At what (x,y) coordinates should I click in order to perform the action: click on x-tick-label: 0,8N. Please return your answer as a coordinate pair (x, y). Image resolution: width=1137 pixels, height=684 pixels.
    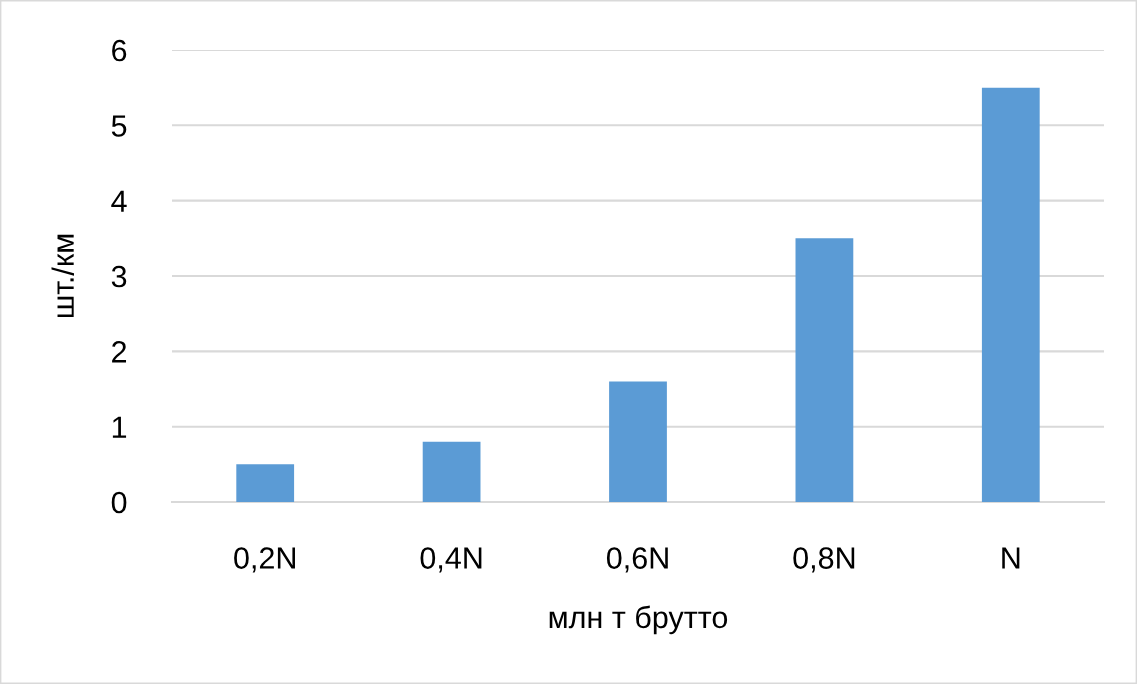
    Looking at the image, I should click on (824, 560).